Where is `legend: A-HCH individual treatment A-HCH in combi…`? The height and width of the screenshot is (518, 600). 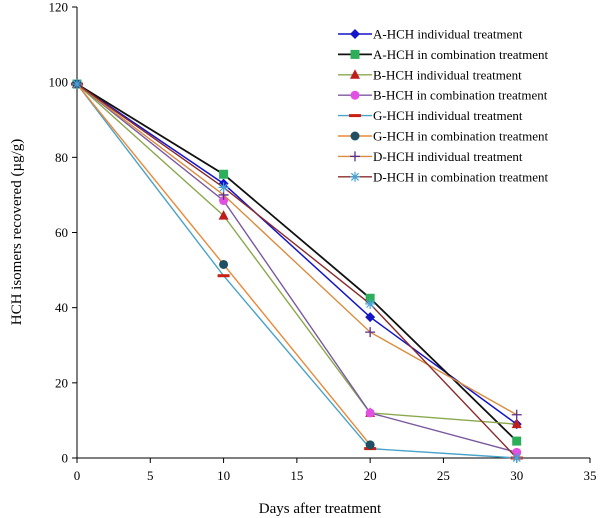
legend: A-HCH individual treatment A-HCH in combi… is located at coordinates (443, 105).